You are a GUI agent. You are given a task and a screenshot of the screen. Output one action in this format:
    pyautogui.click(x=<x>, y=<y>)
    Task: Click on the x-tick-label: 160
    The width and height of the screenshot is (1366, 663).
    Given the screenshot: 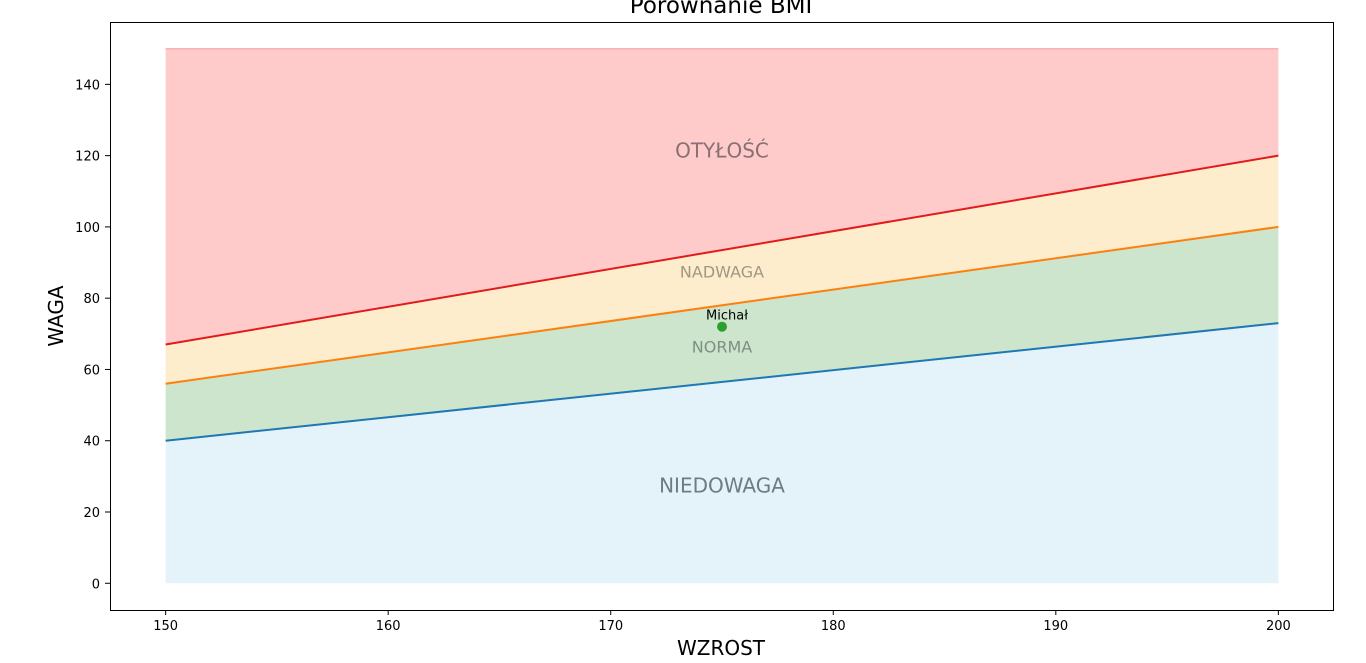 What is the action you would take?
    pyautogui.click(x=388, y=626)
    